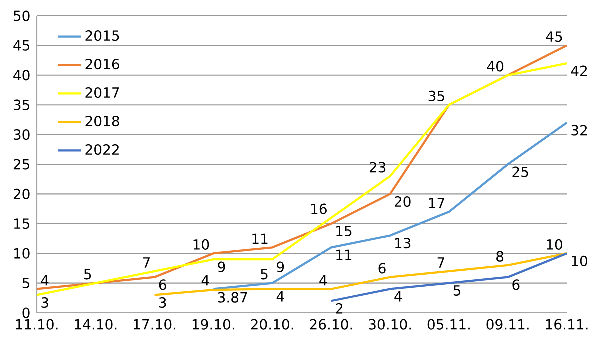  What do you see at coordinates (103, 36) in the screenshot?
I see `legend-label: 2015` at bounding box center [103, 36].